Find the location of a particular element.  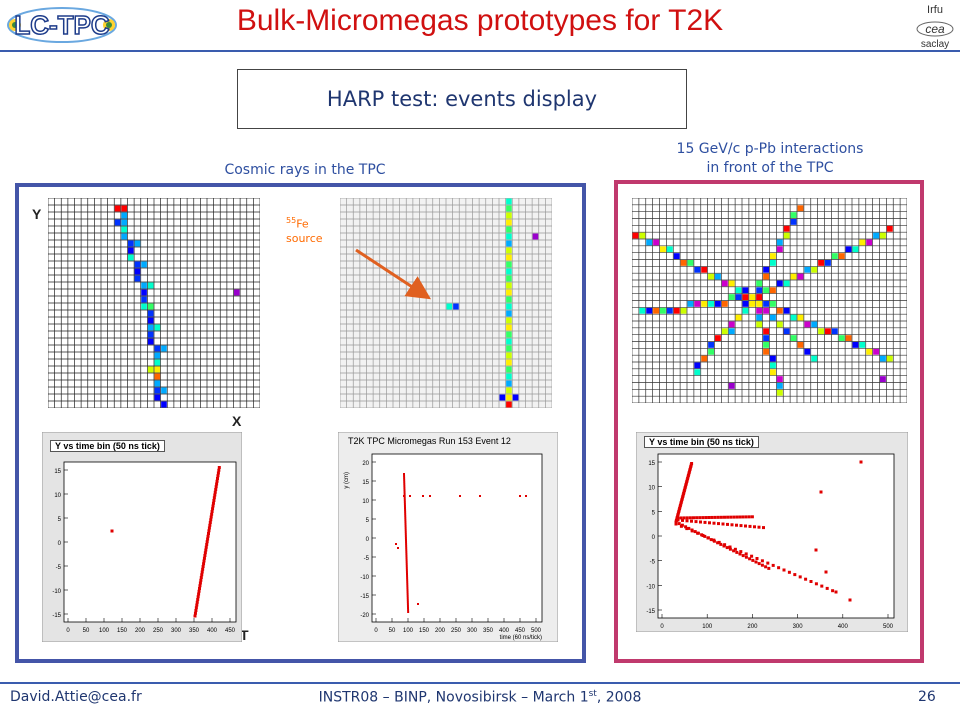

x-tick-label: 250 is located at coordinates (158, 631).